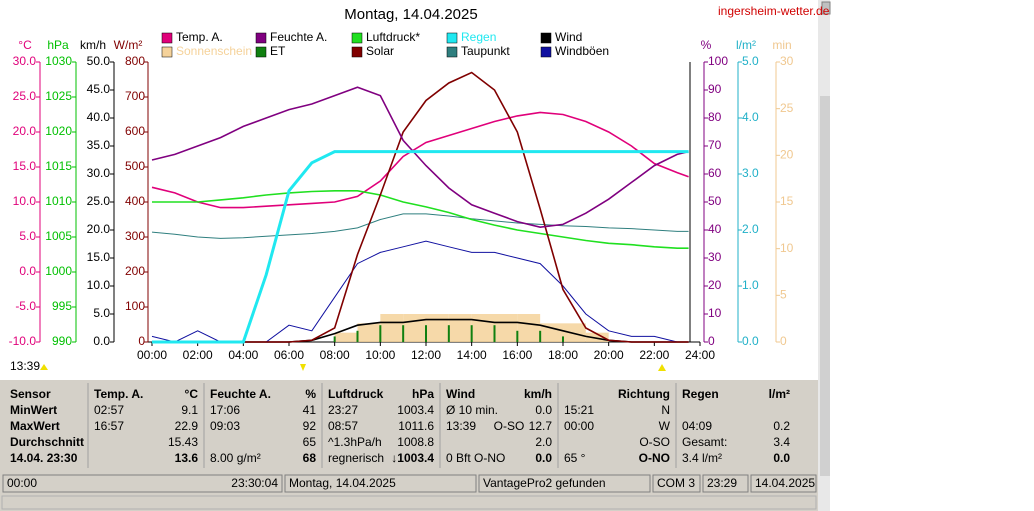  Describe the element at coordinates (654, 458) in the screenshot. I see `table-cell: O-NO` at that location.